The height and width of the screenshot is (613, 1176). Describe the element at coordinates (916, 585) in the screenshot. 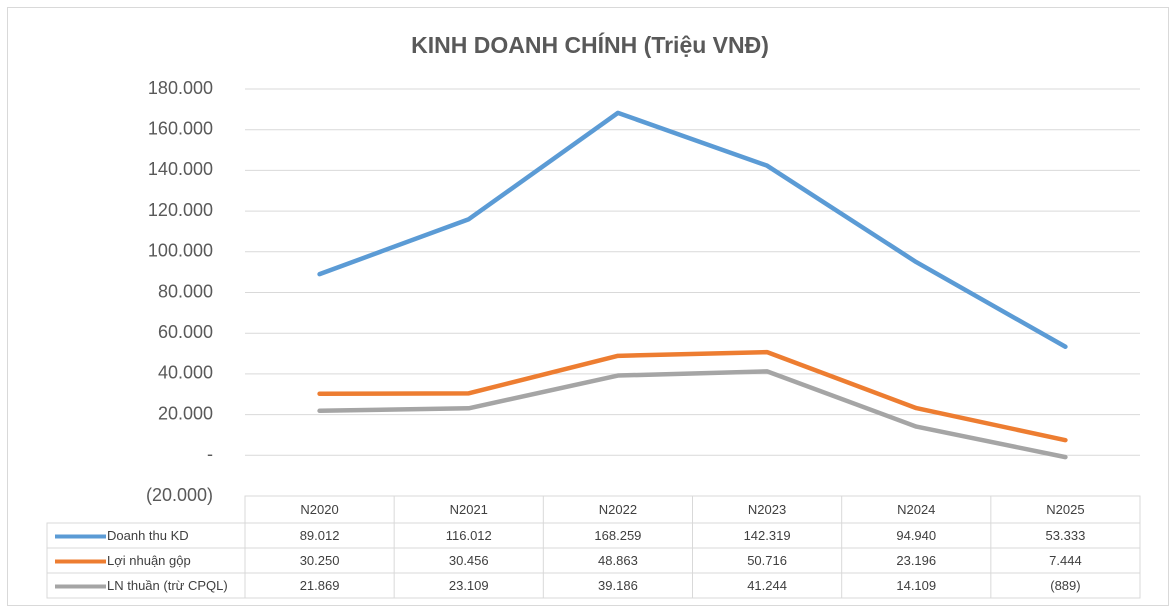

I see `table-value: 14.109` at that location.